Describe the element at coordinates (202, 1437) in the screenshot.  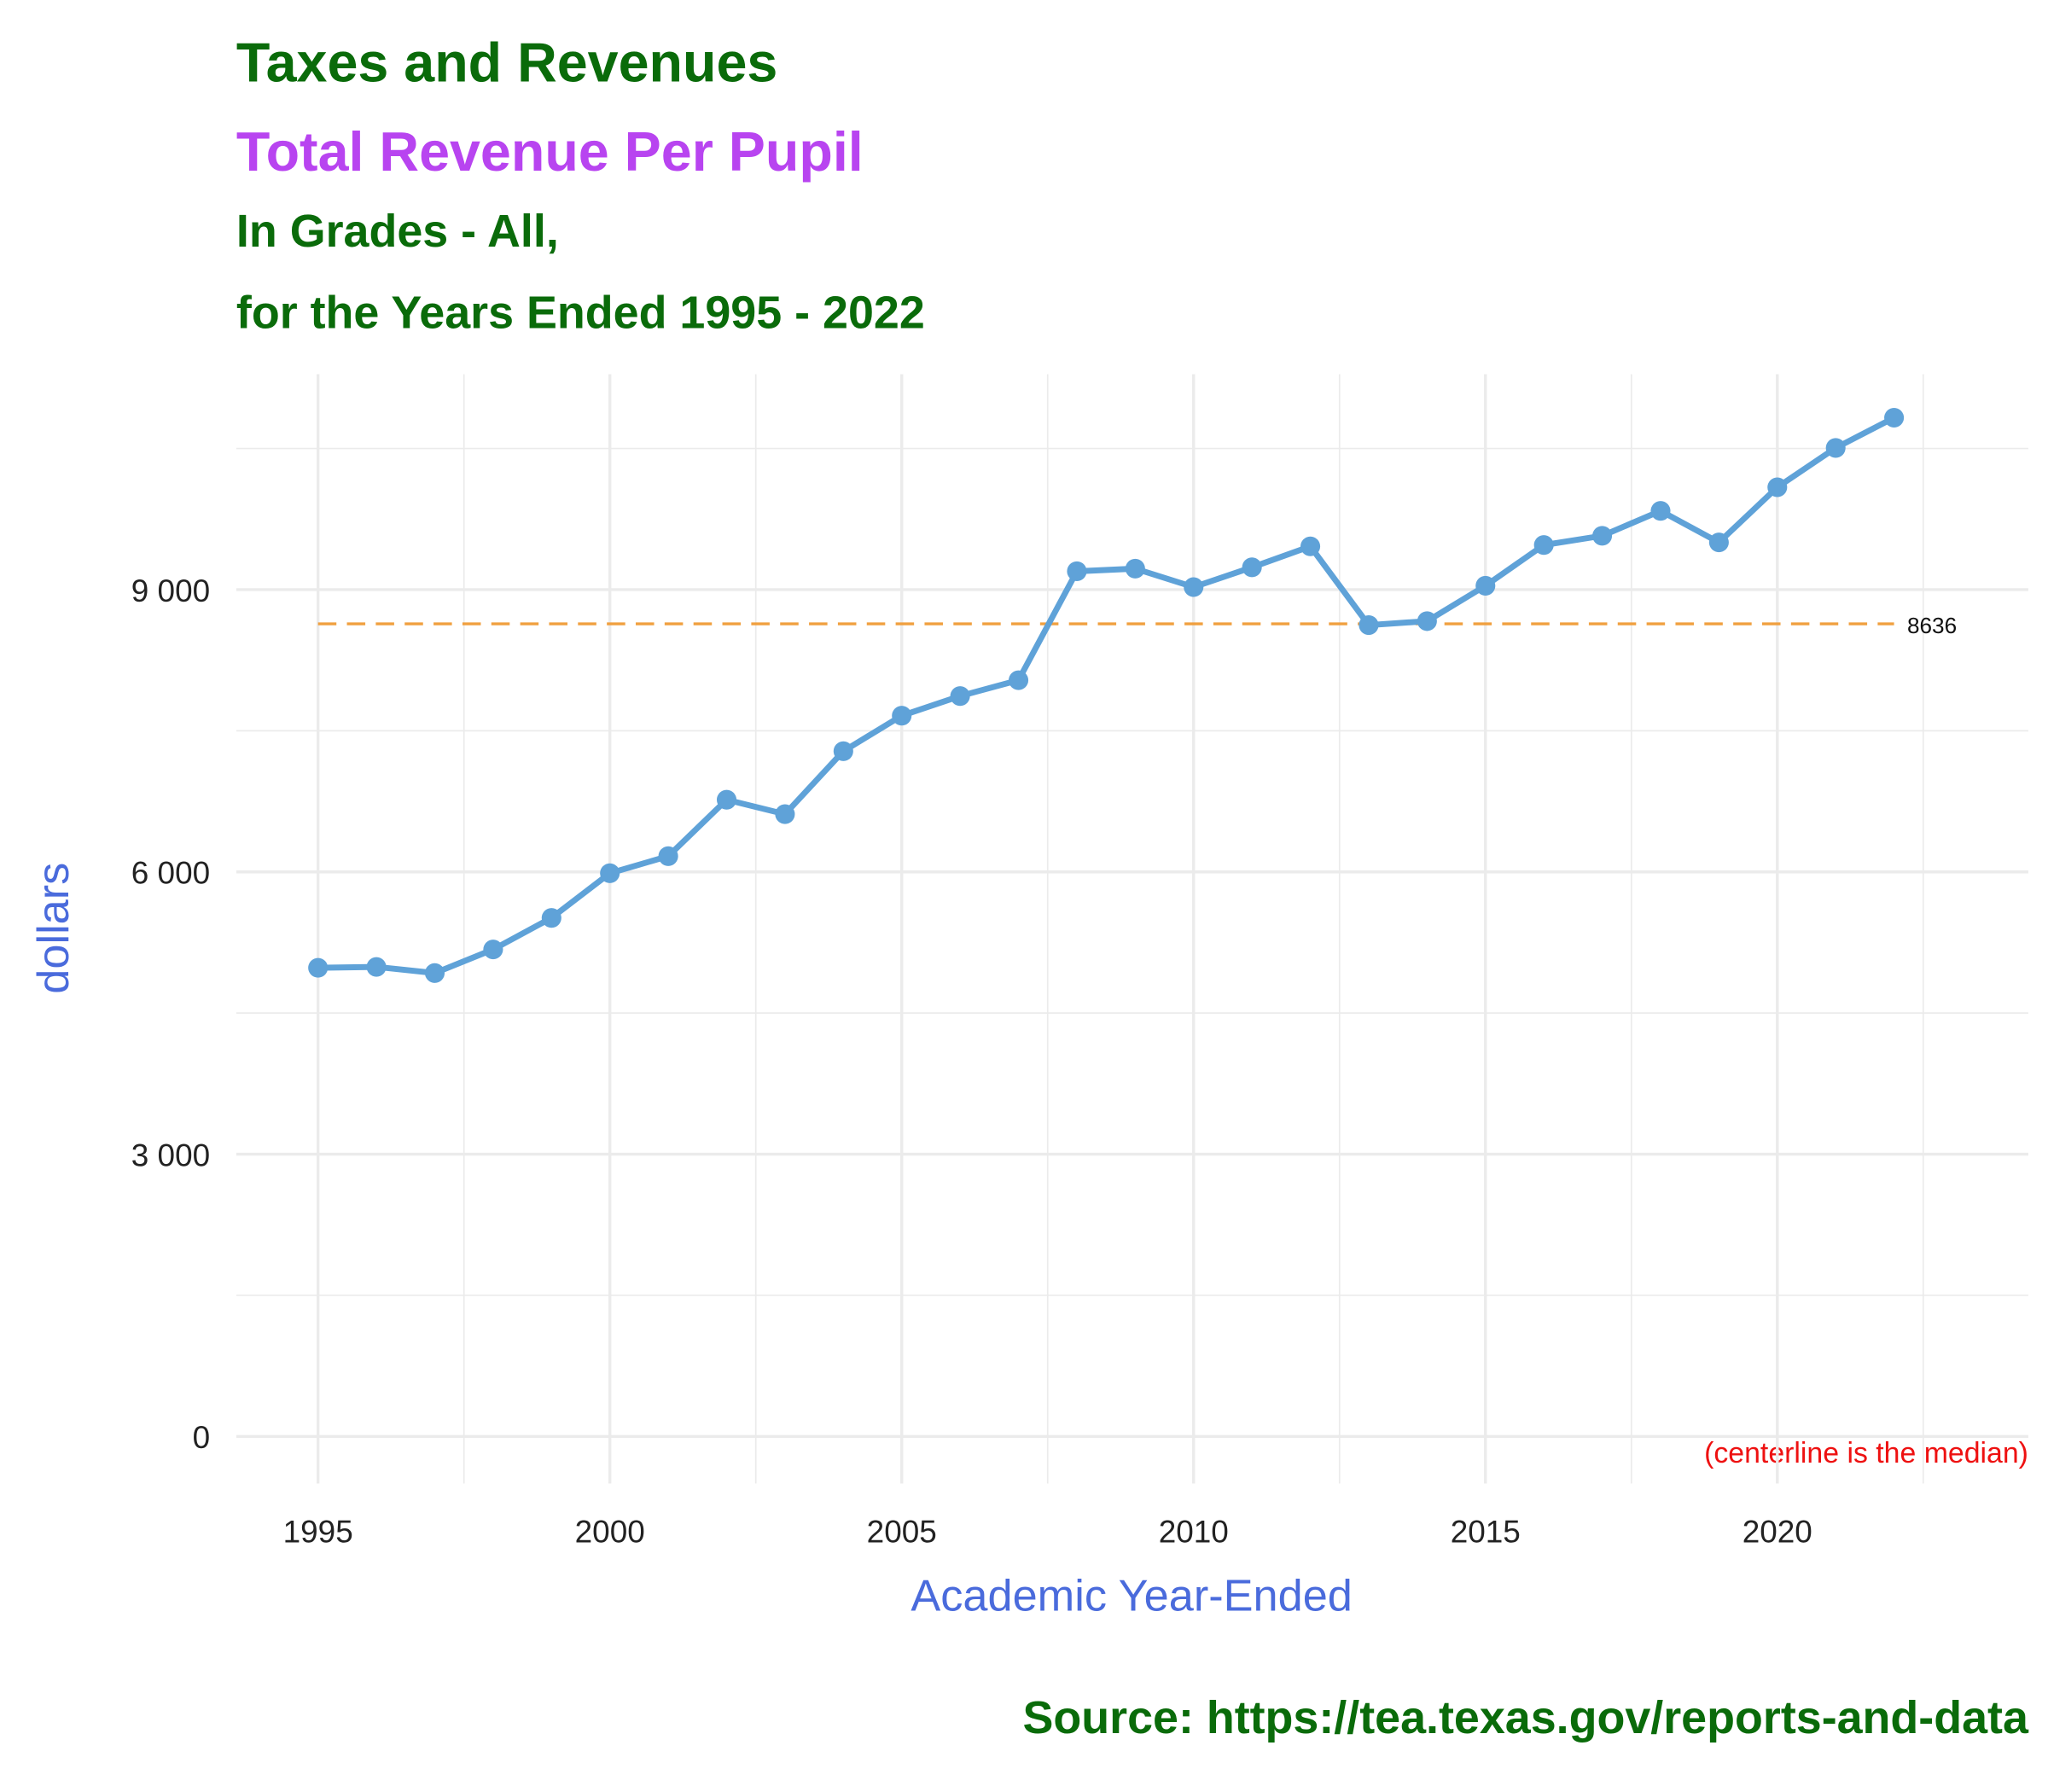
I see `y-tick-label: 0` at that location.